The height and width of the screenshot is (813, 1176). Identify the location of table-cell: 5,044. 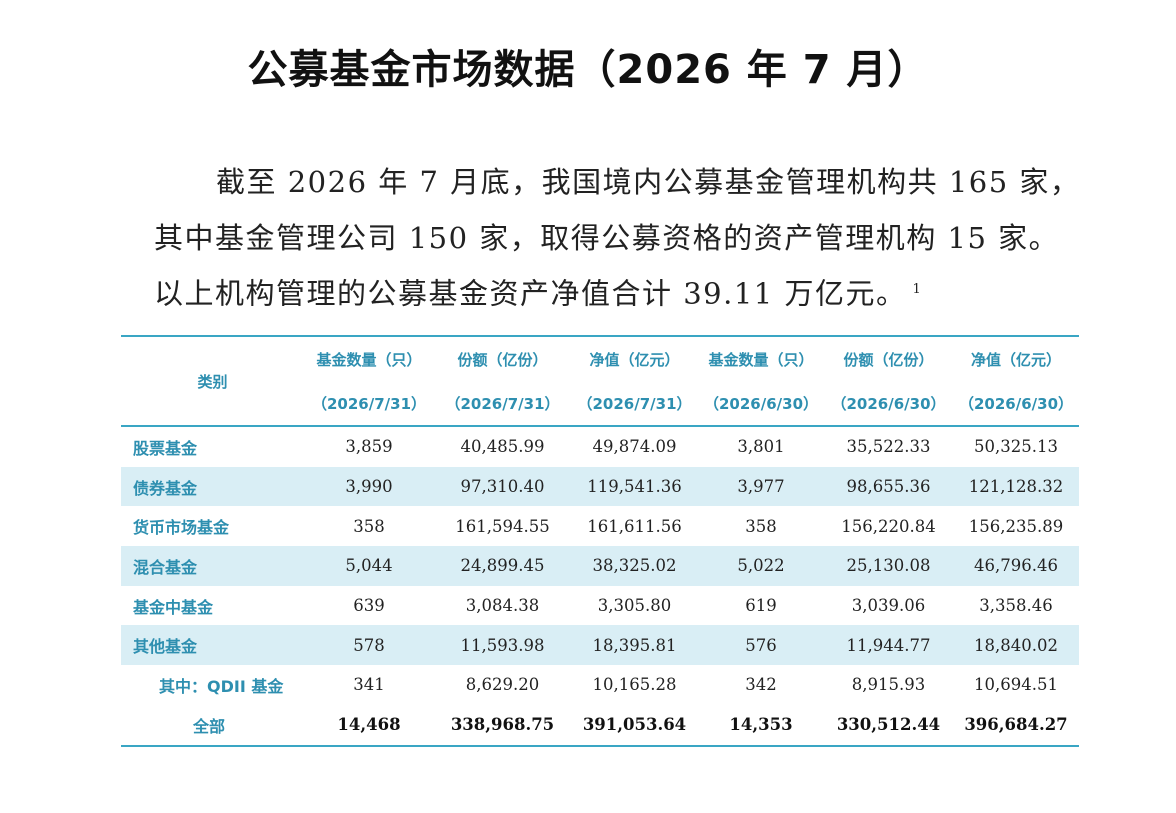
(369, 566).